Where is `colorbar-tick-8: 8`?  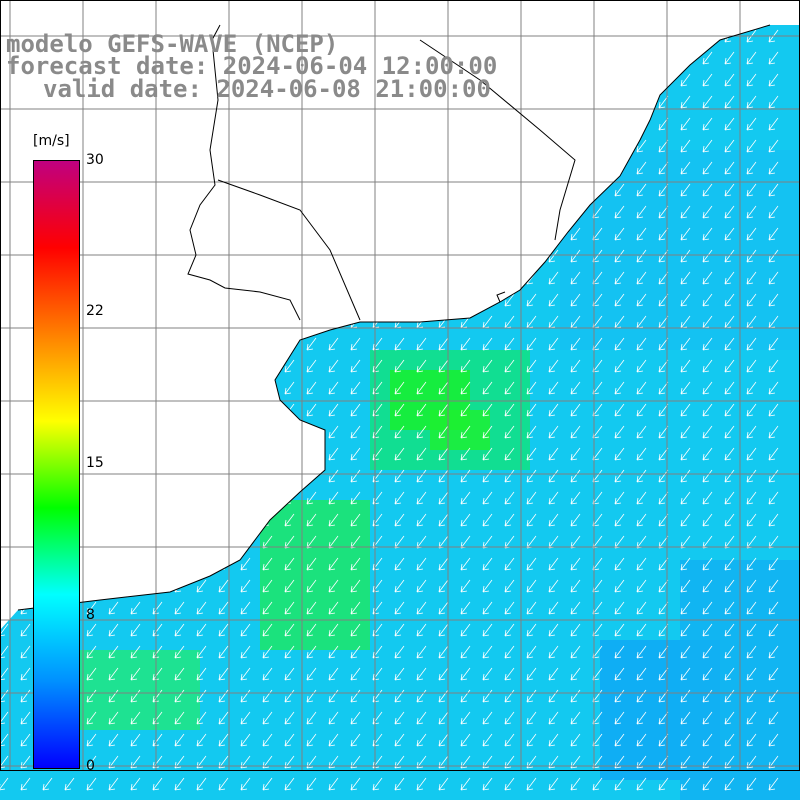
colorbar-tick-8: 8 is located at coordinates (90, 615).